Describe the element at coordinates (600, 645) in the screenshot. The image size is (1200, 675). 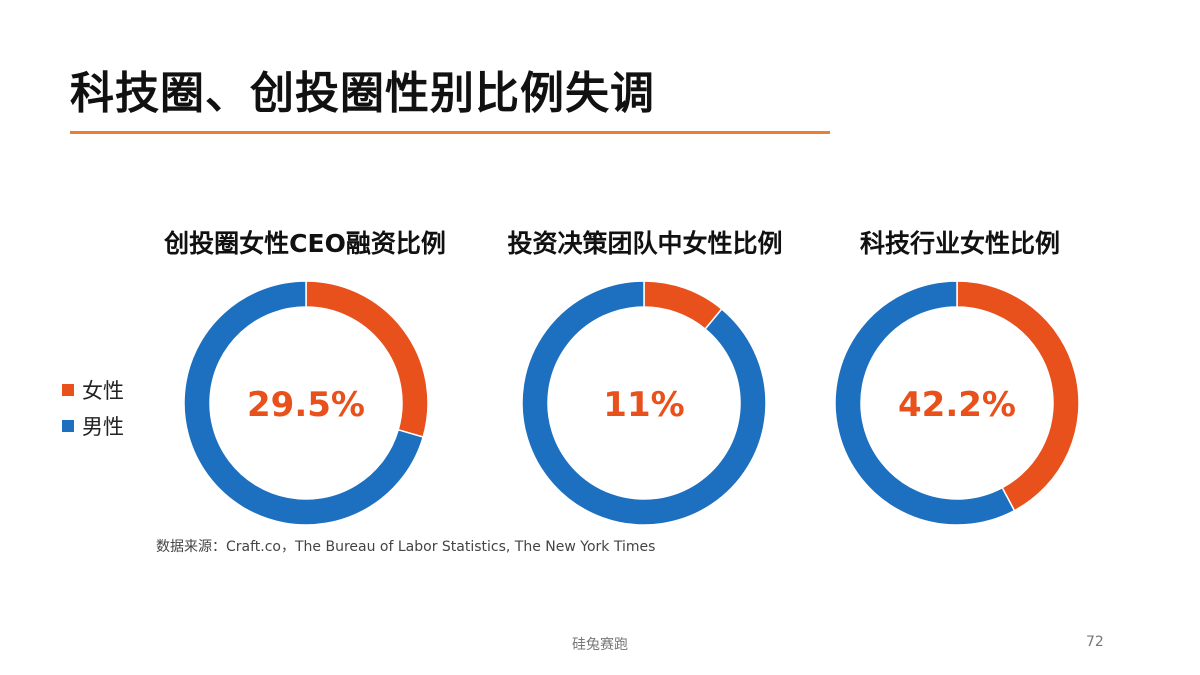
I see `footer-brand: 硅兔赛跑` at that location.